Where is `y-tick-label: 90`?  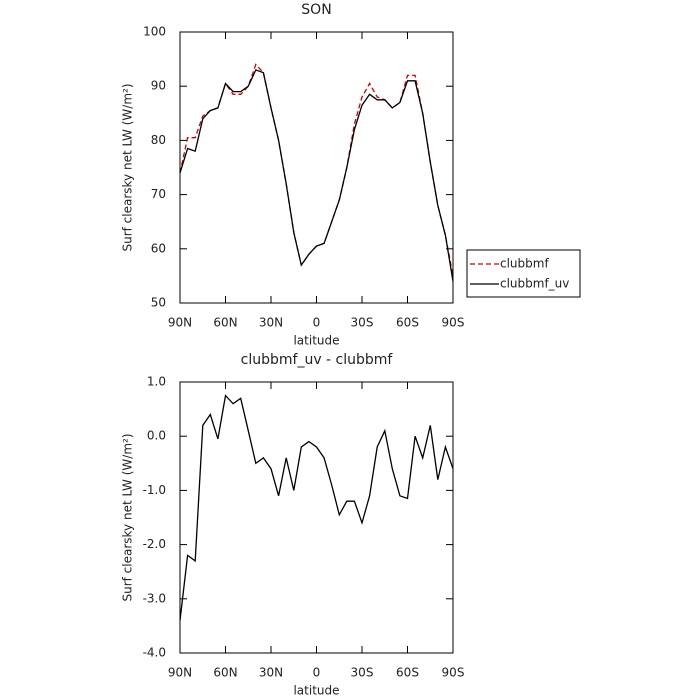 y-tick-label: 90 is located at coordinates (158, 86).